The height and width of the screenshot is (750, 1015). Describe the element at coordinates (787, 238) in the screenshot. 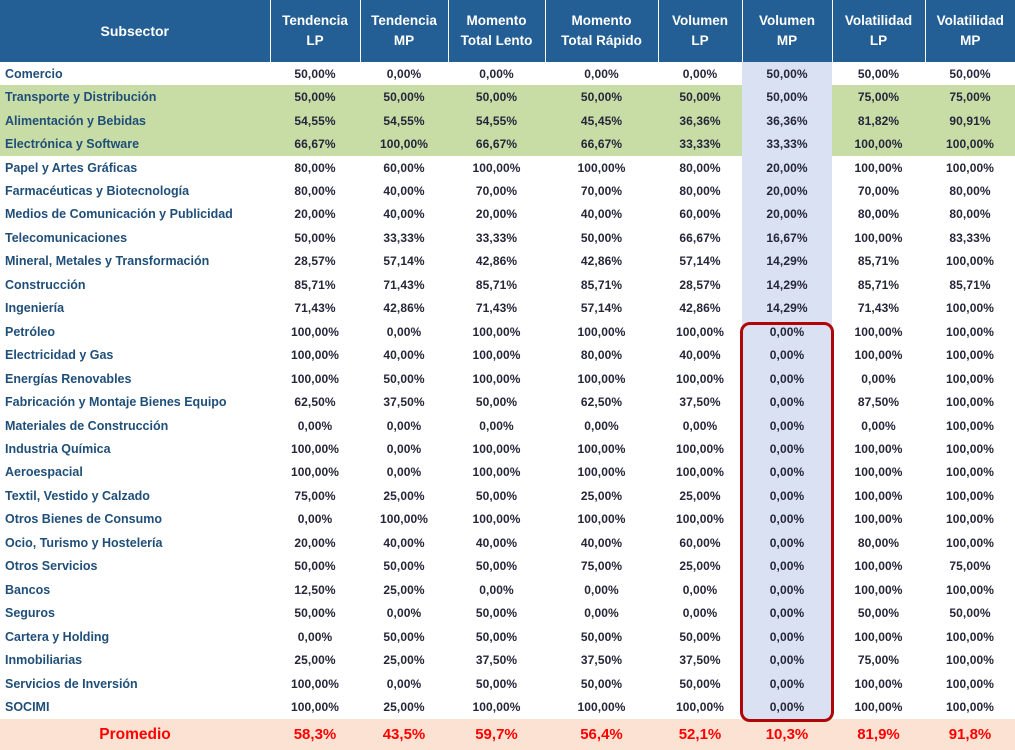

I see `value-cell: 16,67%` at that location.